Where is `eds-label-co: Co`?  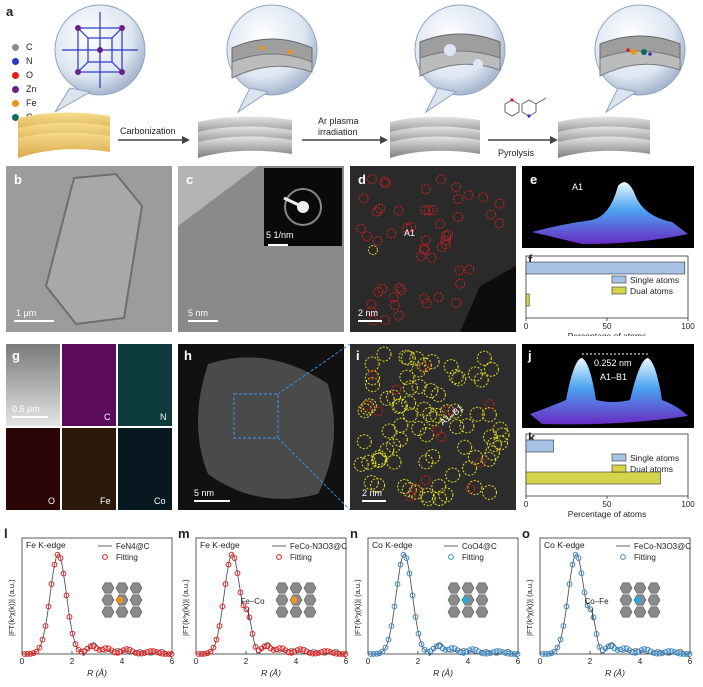
eds-label-co: Co is located at coordinates (160, 501).